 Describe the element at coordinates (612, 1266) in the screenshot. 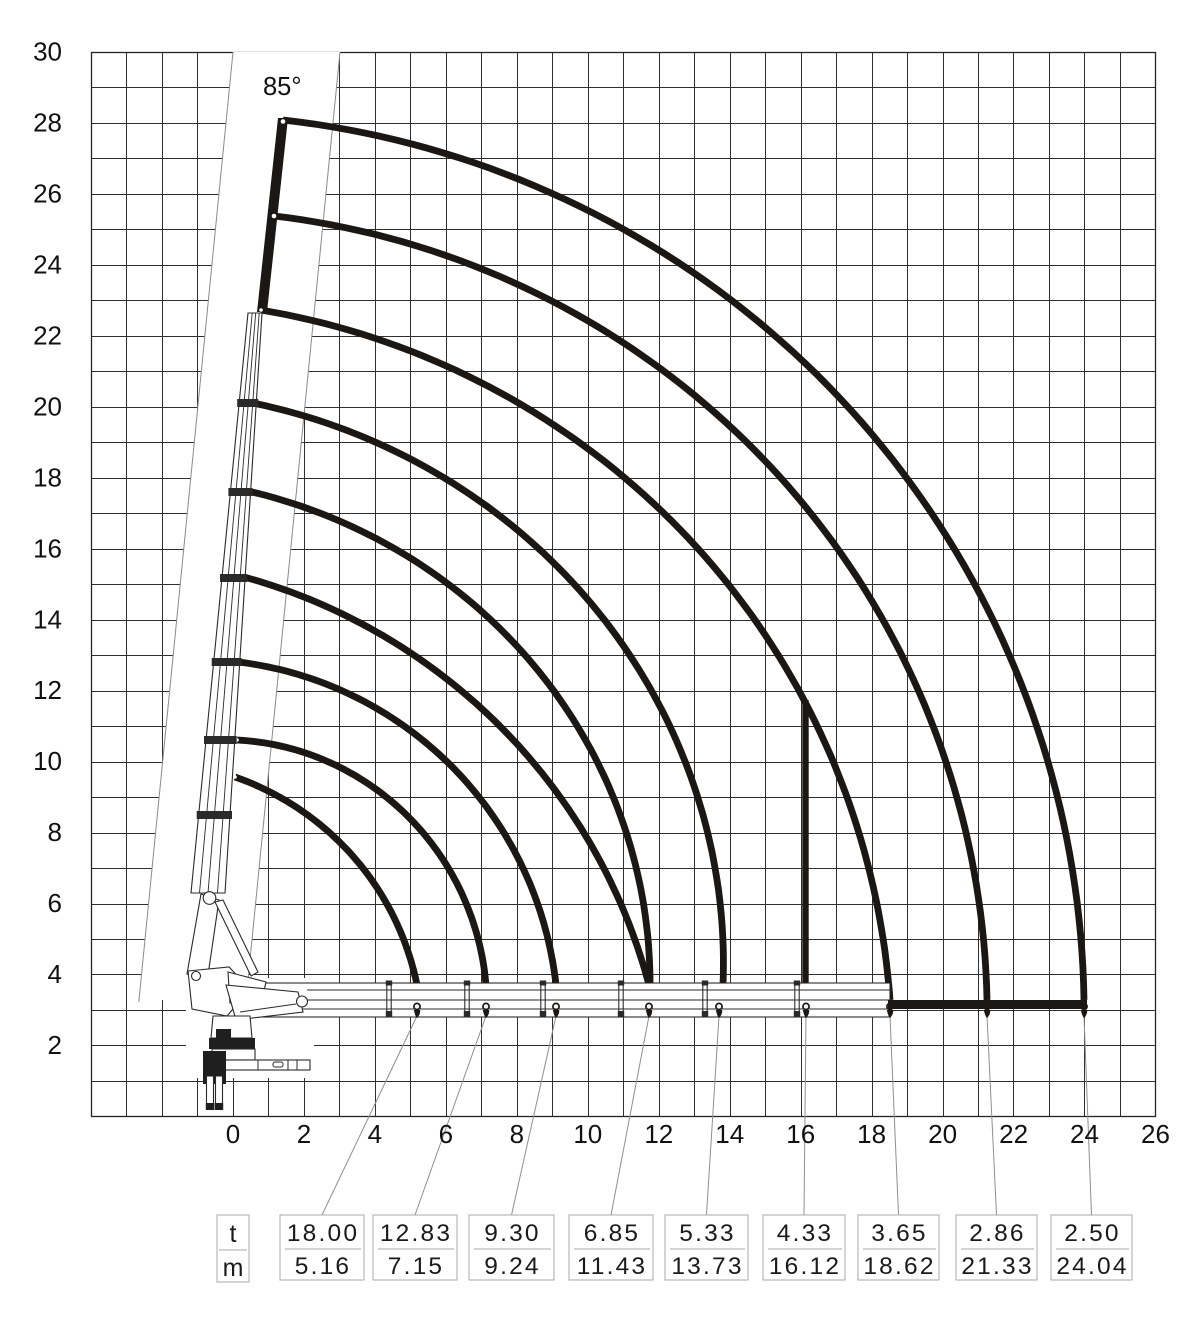

I see `svg-text: 11.43` at that location.